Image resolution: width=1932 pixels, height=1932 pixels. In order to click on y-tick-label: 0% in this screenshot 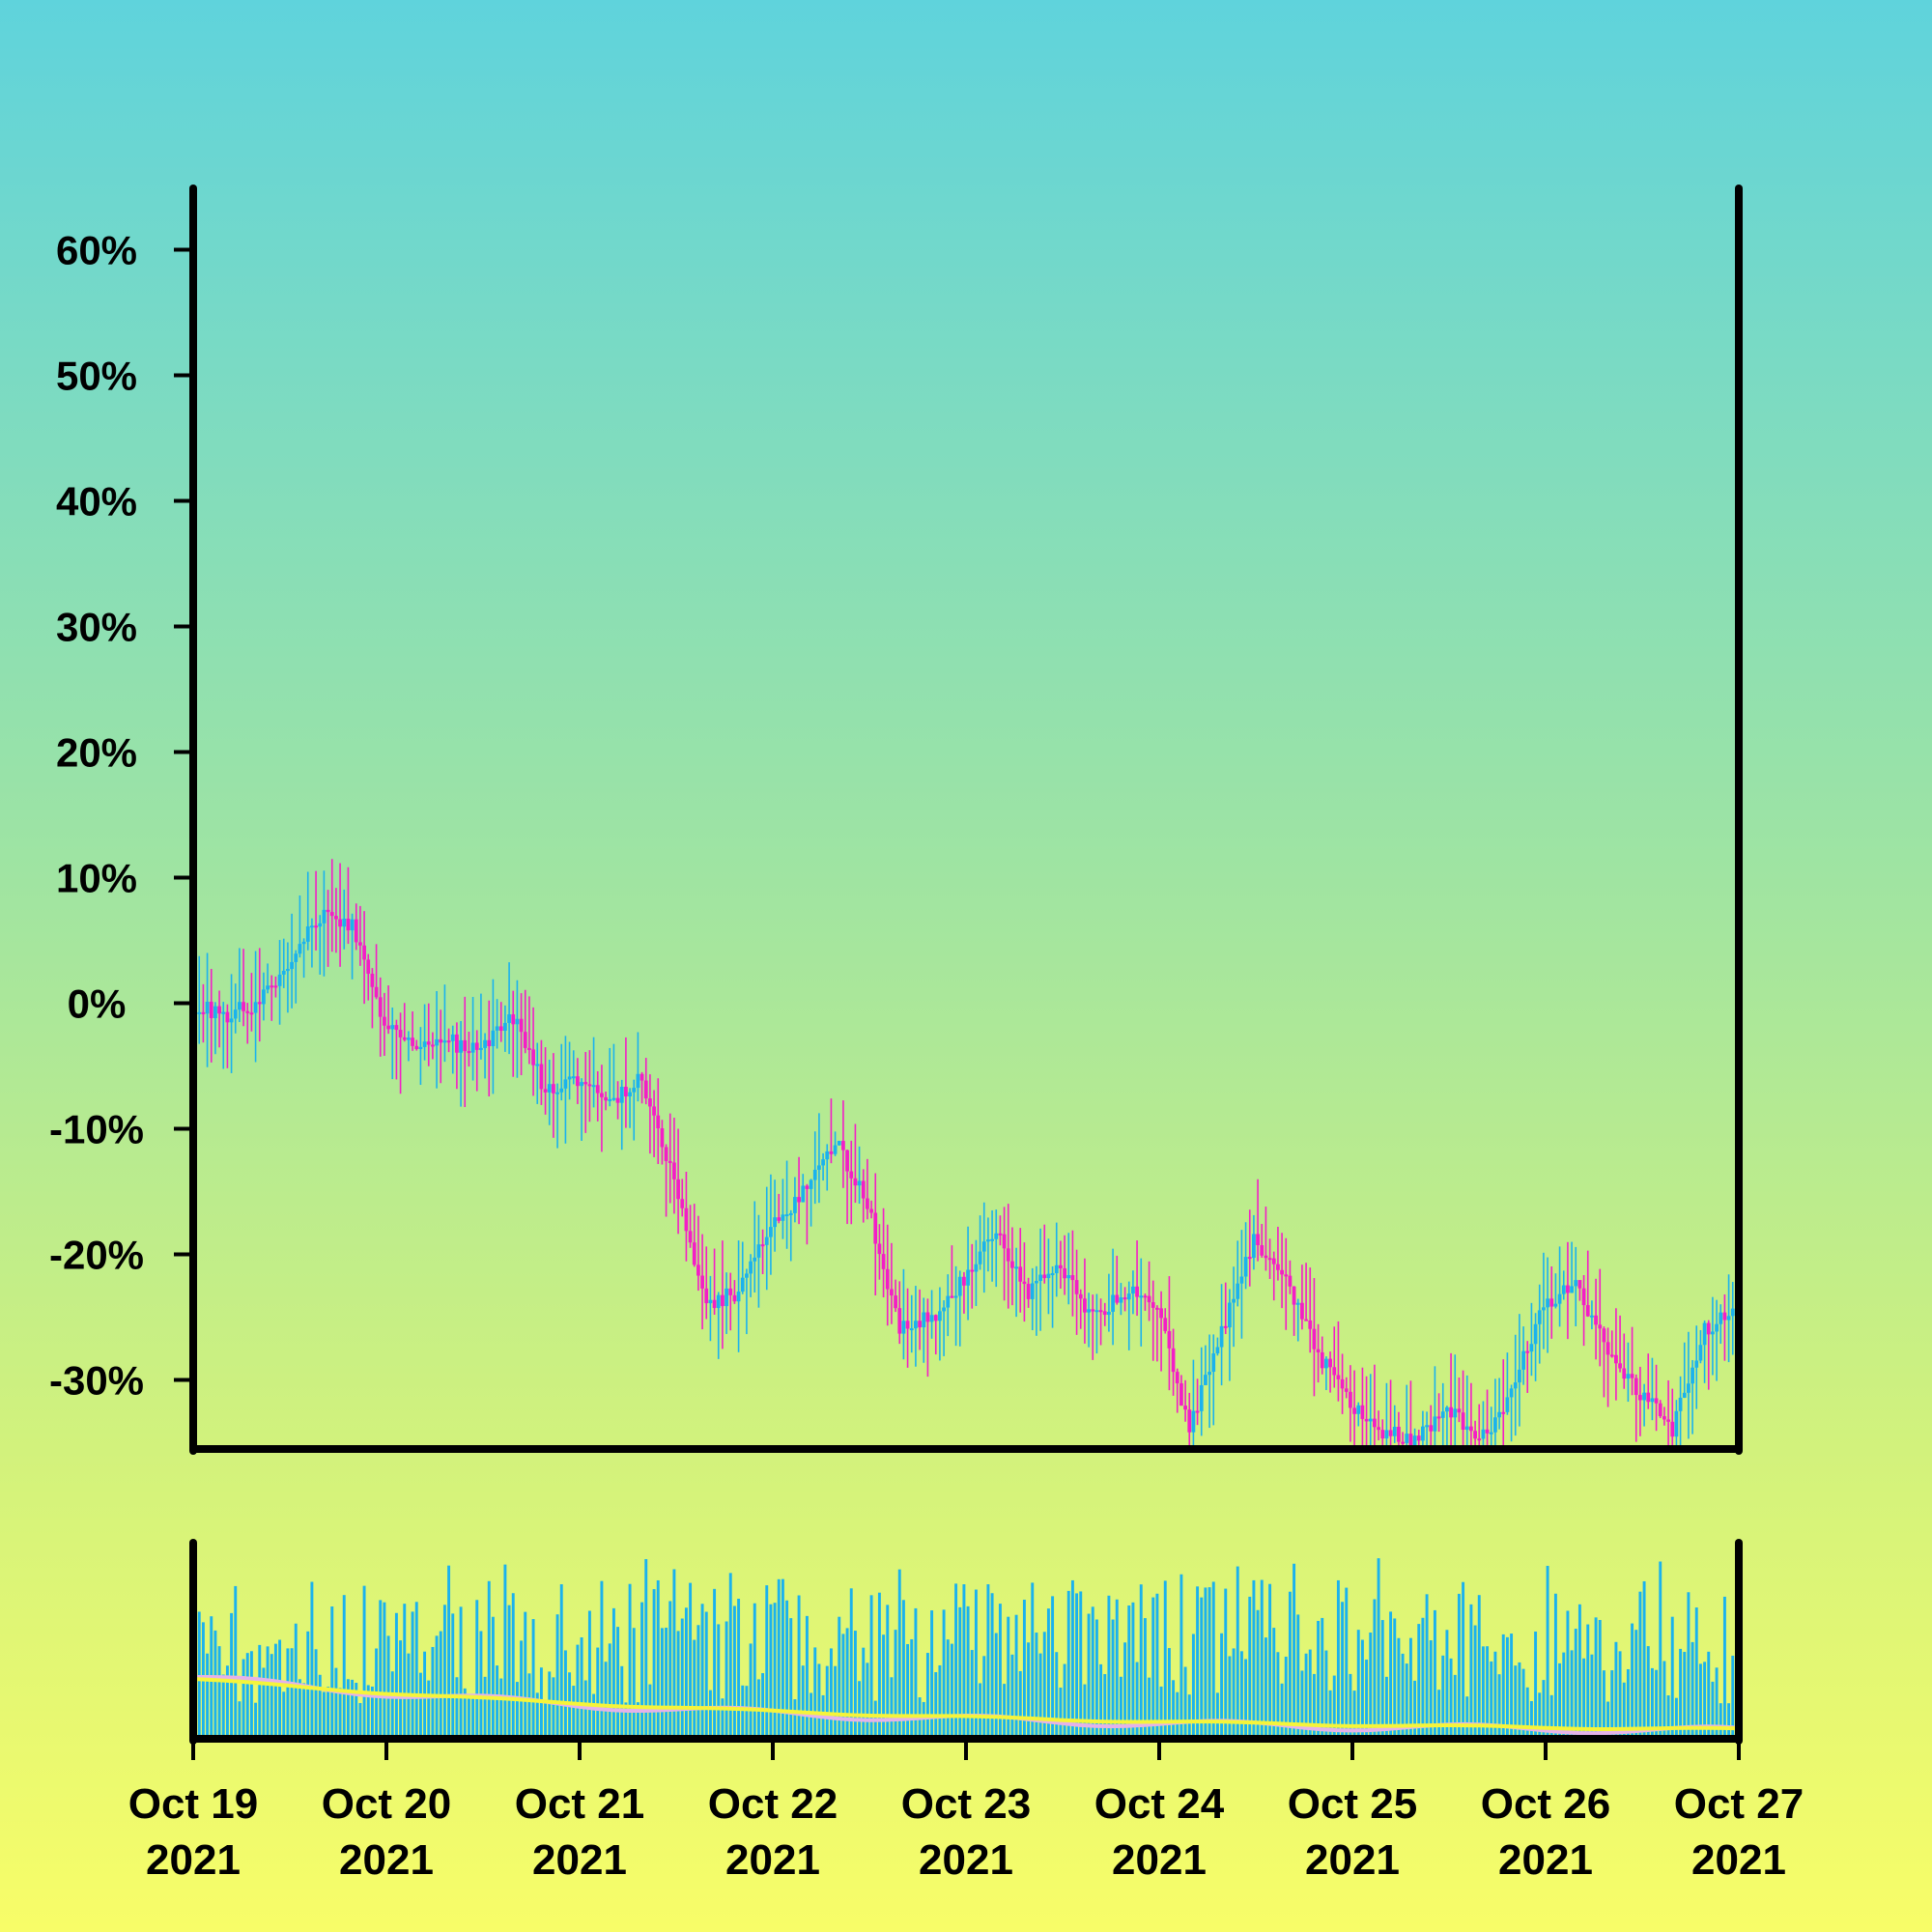, I will do `click(97, 1004)`.